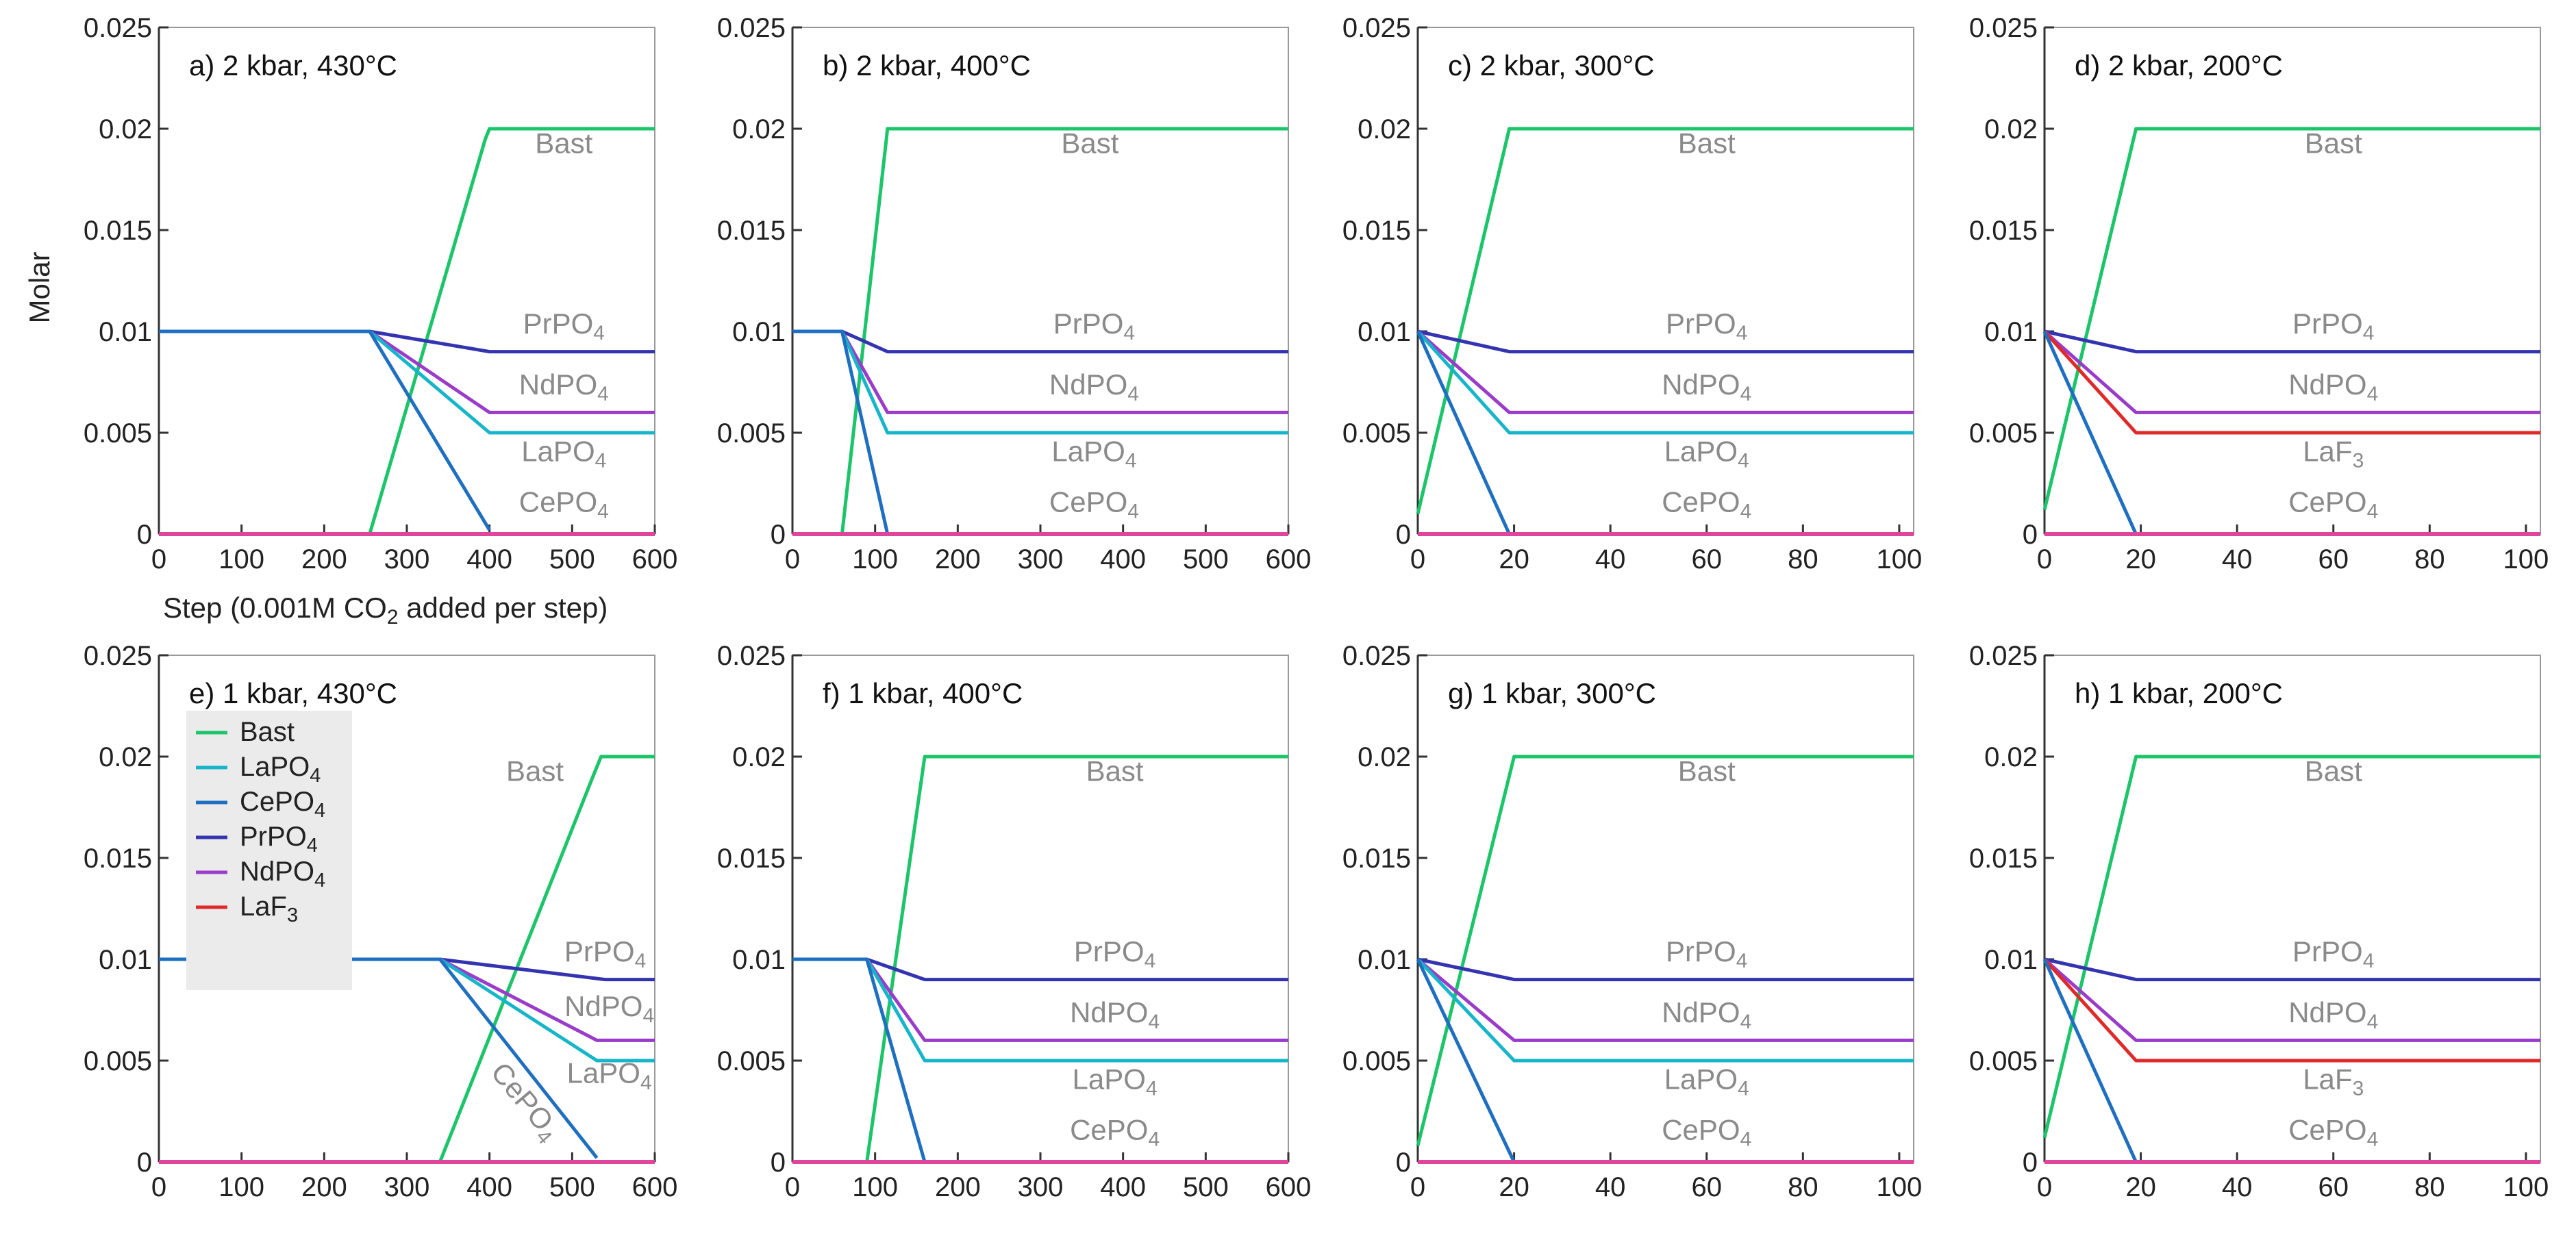 This screenshot has width=2576, height=1240. I want to click on series-prpo4, so click(2292, 341).